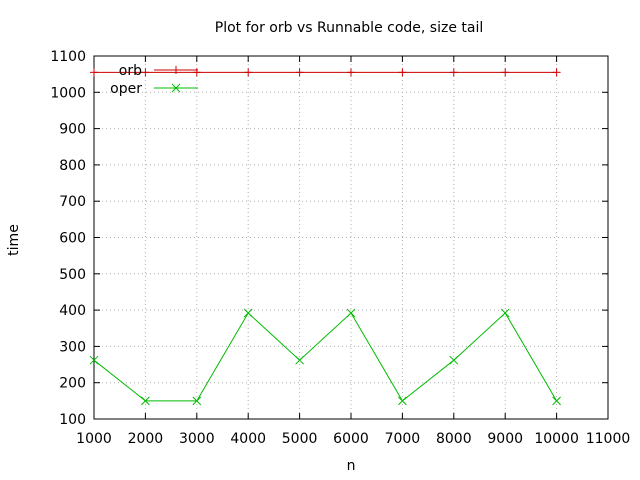 This screenshot has height=480, width=640. Describe the element at coordinates (176, 70) in the screenshot. I see `legend-marker-orb` at that location.